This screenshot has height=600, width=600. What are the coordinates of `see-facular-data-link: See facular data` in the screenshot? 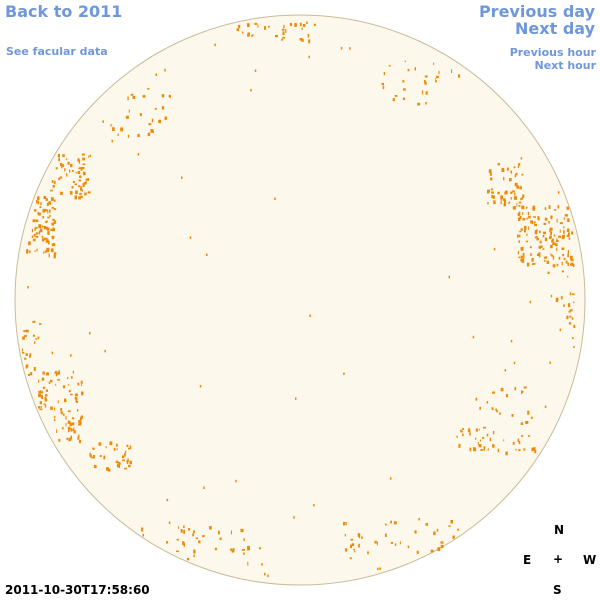 It's located at (57, 51).